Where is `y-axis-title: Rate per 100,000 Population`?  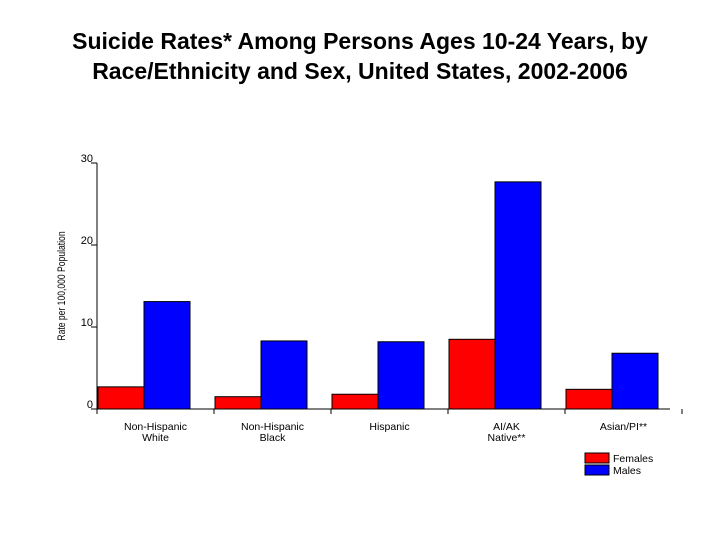
y-axis-title: Rate per 100,000 Population is located at coordinates (62, 285).